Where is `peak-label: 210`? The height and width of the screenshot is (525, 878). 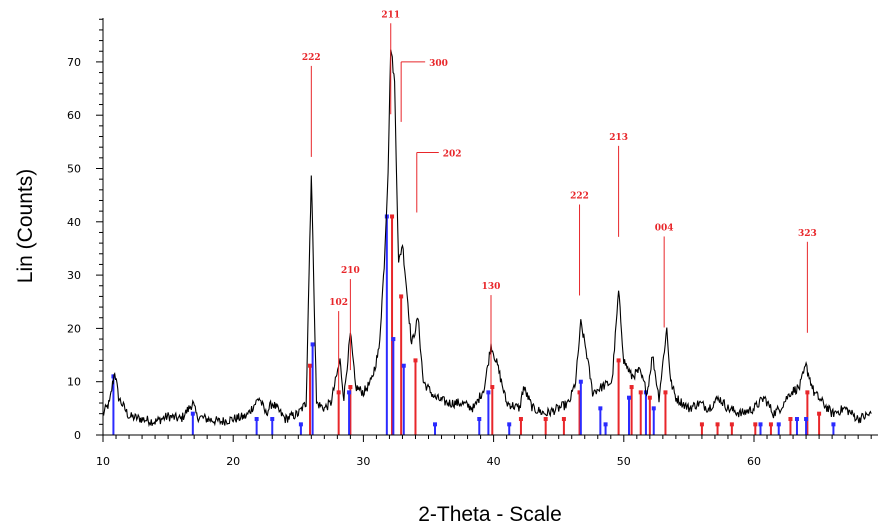 peak-label: 210 is located at coordinates (350, 271).